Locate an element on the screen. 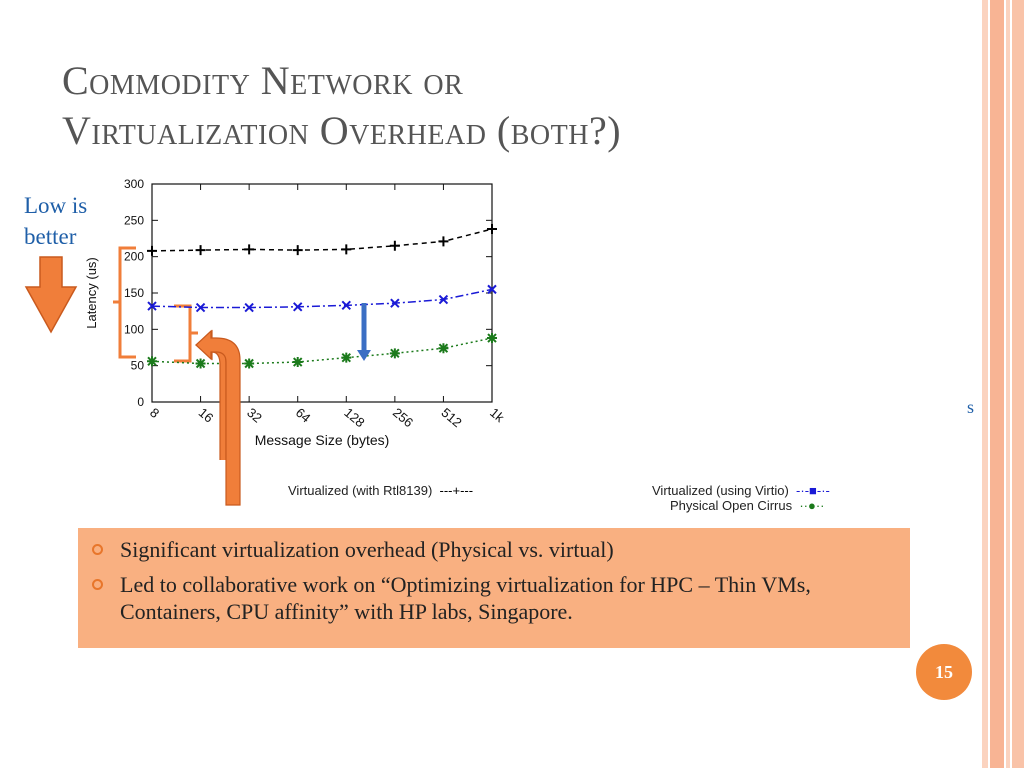 The height and width of the screenshot is (768, 1024). x-tick-label: 1k is located at coordinates (497, 415).